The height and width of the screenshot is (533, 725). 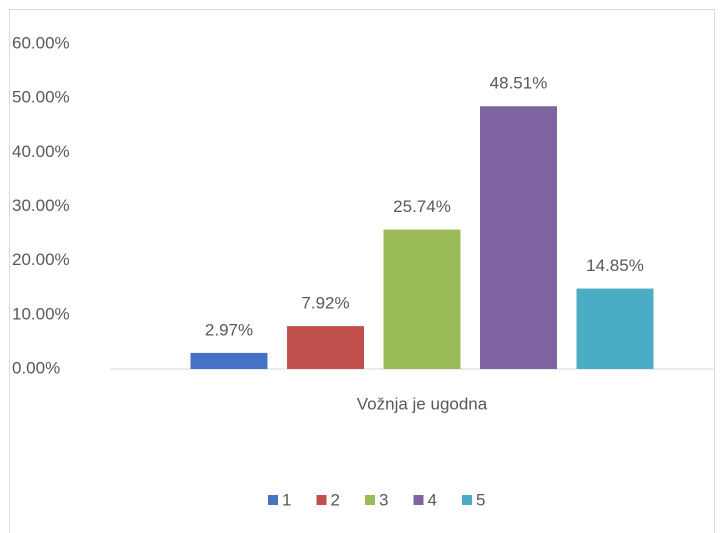 I want to click on data-label: 14.85%, so click(x=615, y=265).